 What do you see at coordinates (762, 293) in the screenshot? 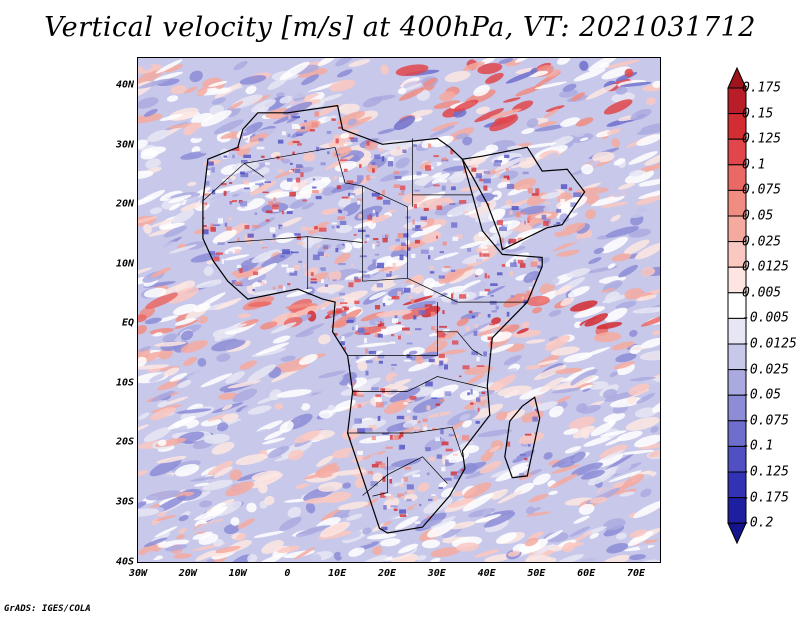
I see `colorbar-label: 0.005` at bounding box center [762, 293].